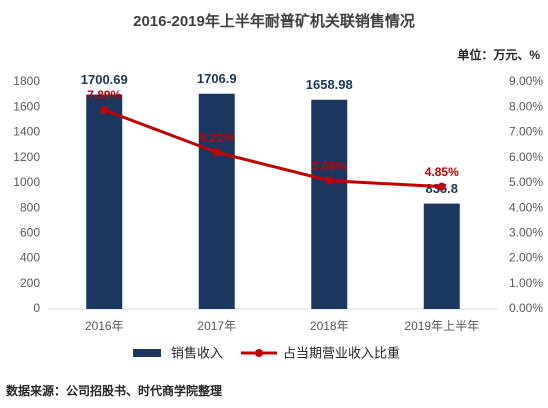 This screenshot has height=408, width=548. Describe the element at coordinates (26, 106) in the screenshot. I see `y-tick-label: 1600` at that location.